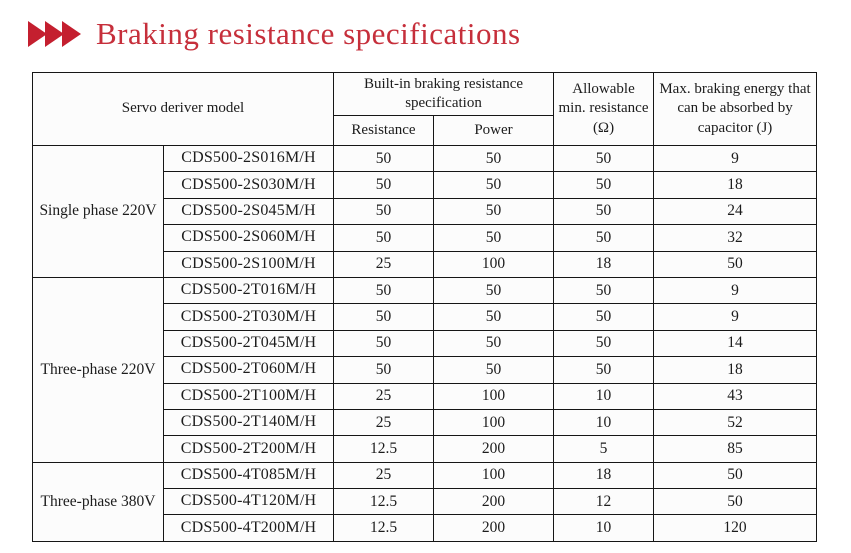 This screenshot has width=851, height=553. I want to click on header-allowable-min: Allowable min. resistance (Ω), so click(604, 109).